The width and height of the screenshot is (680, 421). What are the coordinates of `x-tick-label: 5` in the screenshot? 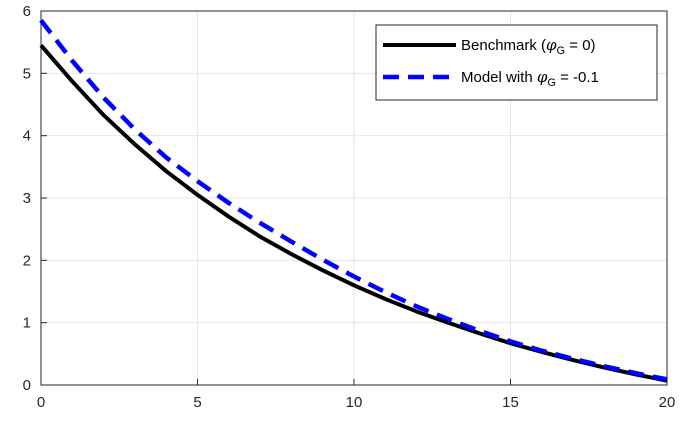 It's located at (197, 402).